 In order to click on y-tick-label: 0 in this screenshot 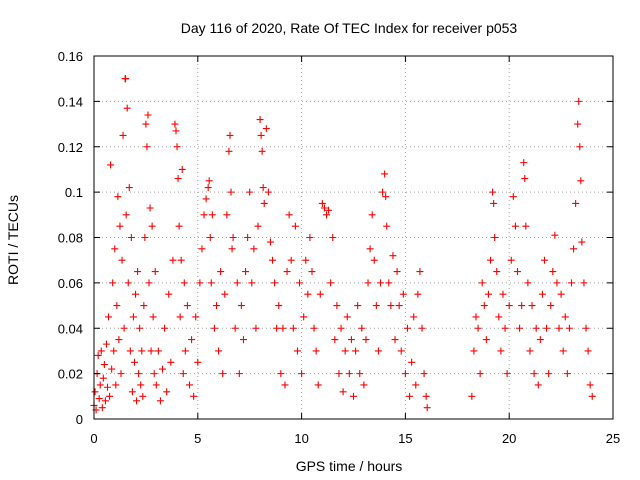, I will do `click(79, 419)`.